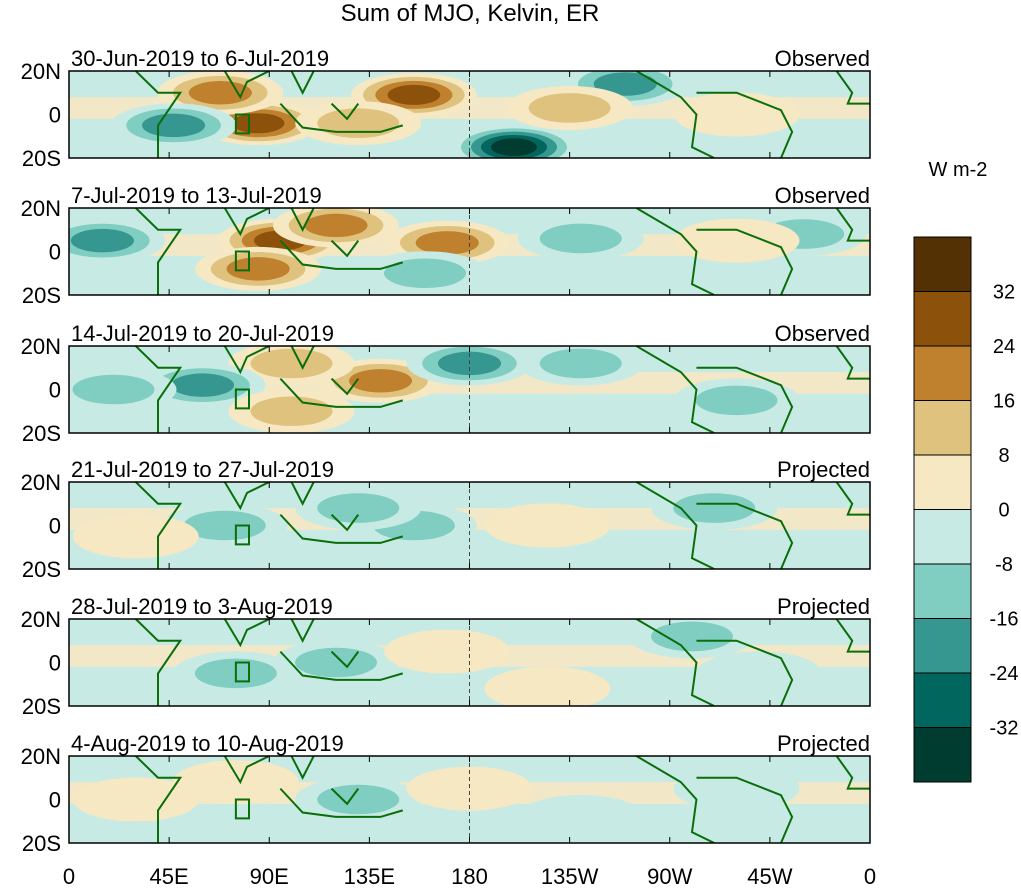 The width and height of the screenshot is (1021, 889). I want to click on x-tick-label: 90E, so click(269, 876).